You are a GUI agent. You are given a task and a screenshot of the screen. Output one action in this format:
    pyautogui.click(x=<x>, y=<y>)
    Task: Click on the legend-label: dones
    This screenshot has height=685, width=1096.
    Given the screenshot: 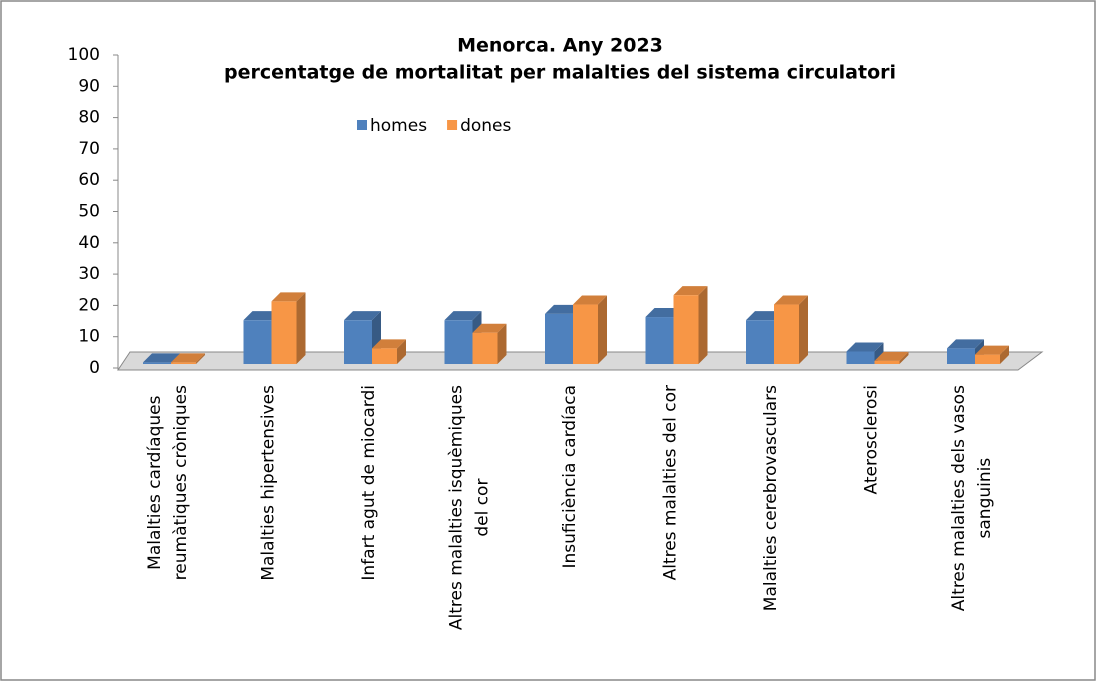 What is the action you would take?
    pyautogui.click(x=485, y=126)
    